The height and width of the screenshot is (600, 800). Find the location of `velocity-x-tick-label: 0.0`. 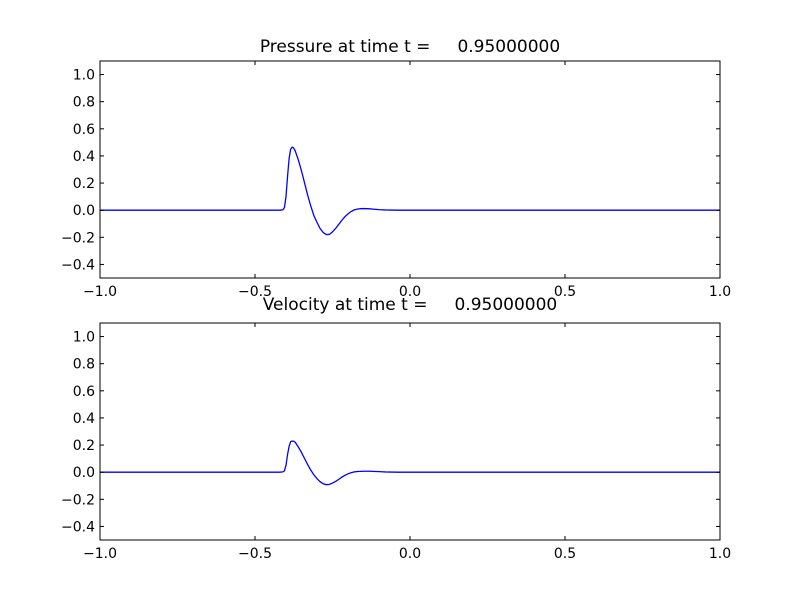

velocity-x-tick-label: 0.0 is located at coordinates (410, 554).